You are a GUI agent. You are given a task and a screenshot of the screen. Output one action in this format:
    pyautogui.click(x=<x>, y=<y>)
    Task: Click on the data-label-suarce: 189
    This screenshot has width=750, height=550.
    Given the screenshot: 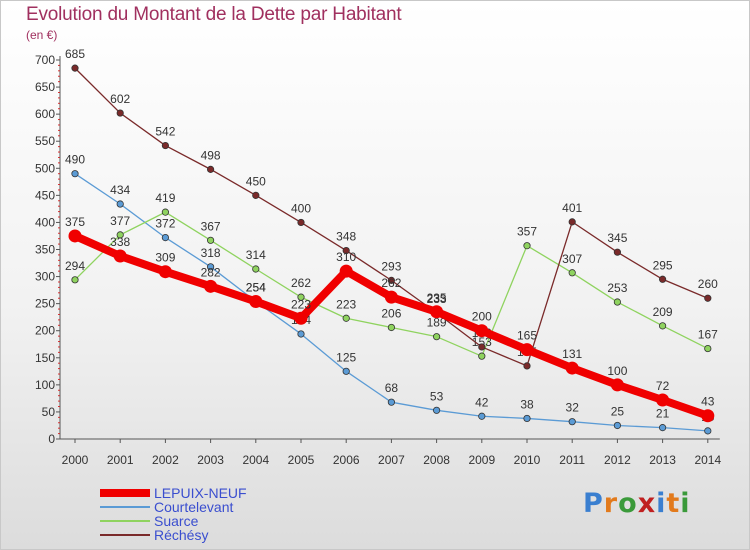 What is the action you would take?
    pyautogui.click(x=437, y=323)
    